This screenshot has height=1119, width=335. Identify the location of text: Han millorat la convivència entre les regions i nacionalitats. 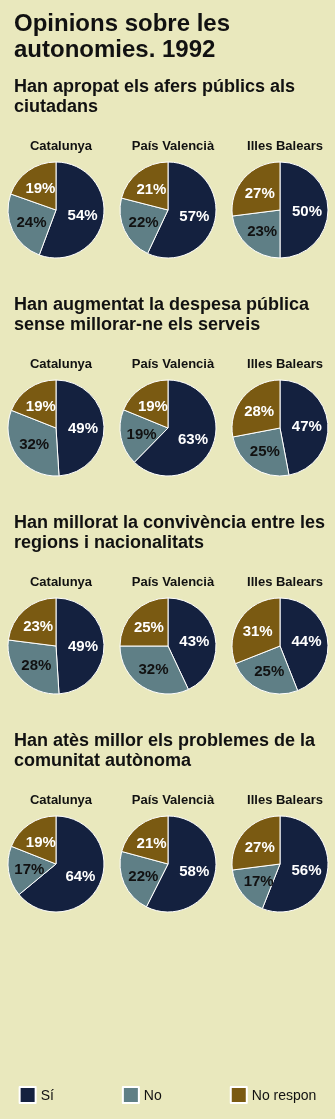
(170, 532).